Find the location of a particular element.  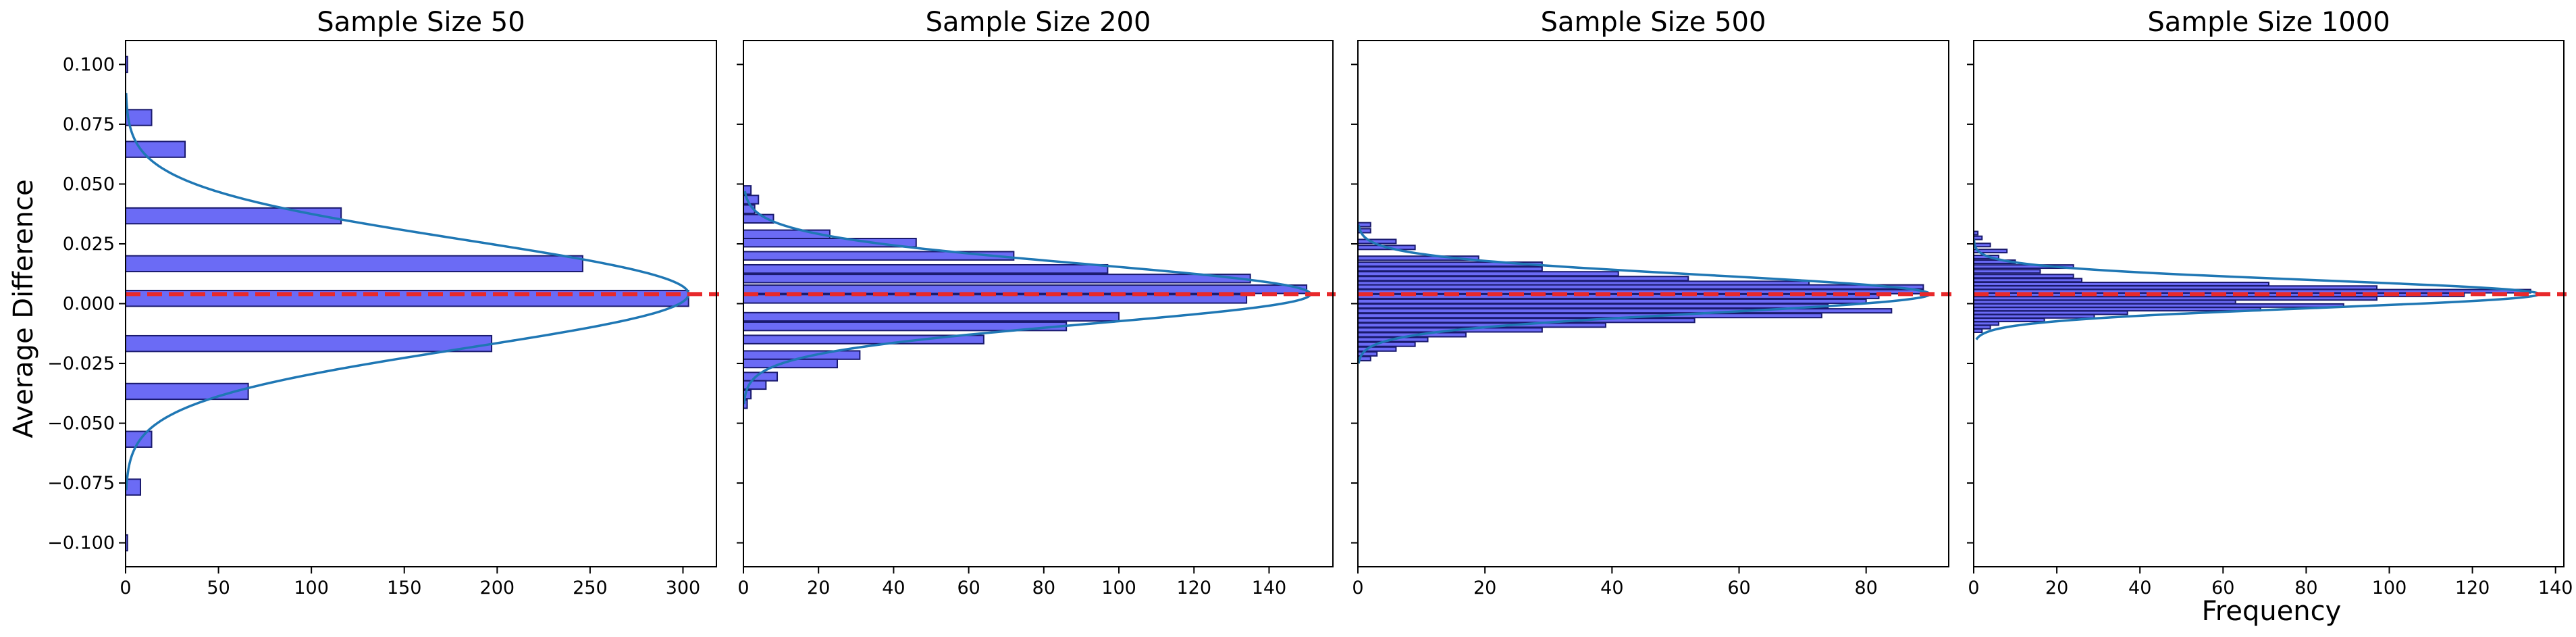

x-tick-label: 50 is located at coordinates (218, 588).